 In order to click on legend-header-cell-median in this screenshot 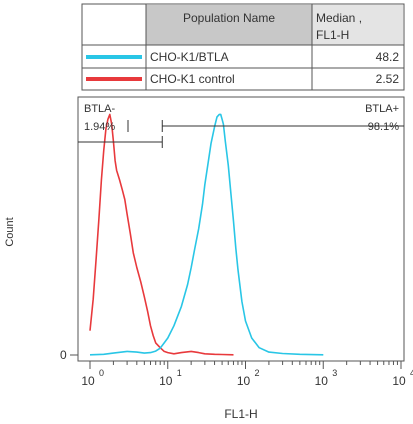, I will do `click(357, 25)`.